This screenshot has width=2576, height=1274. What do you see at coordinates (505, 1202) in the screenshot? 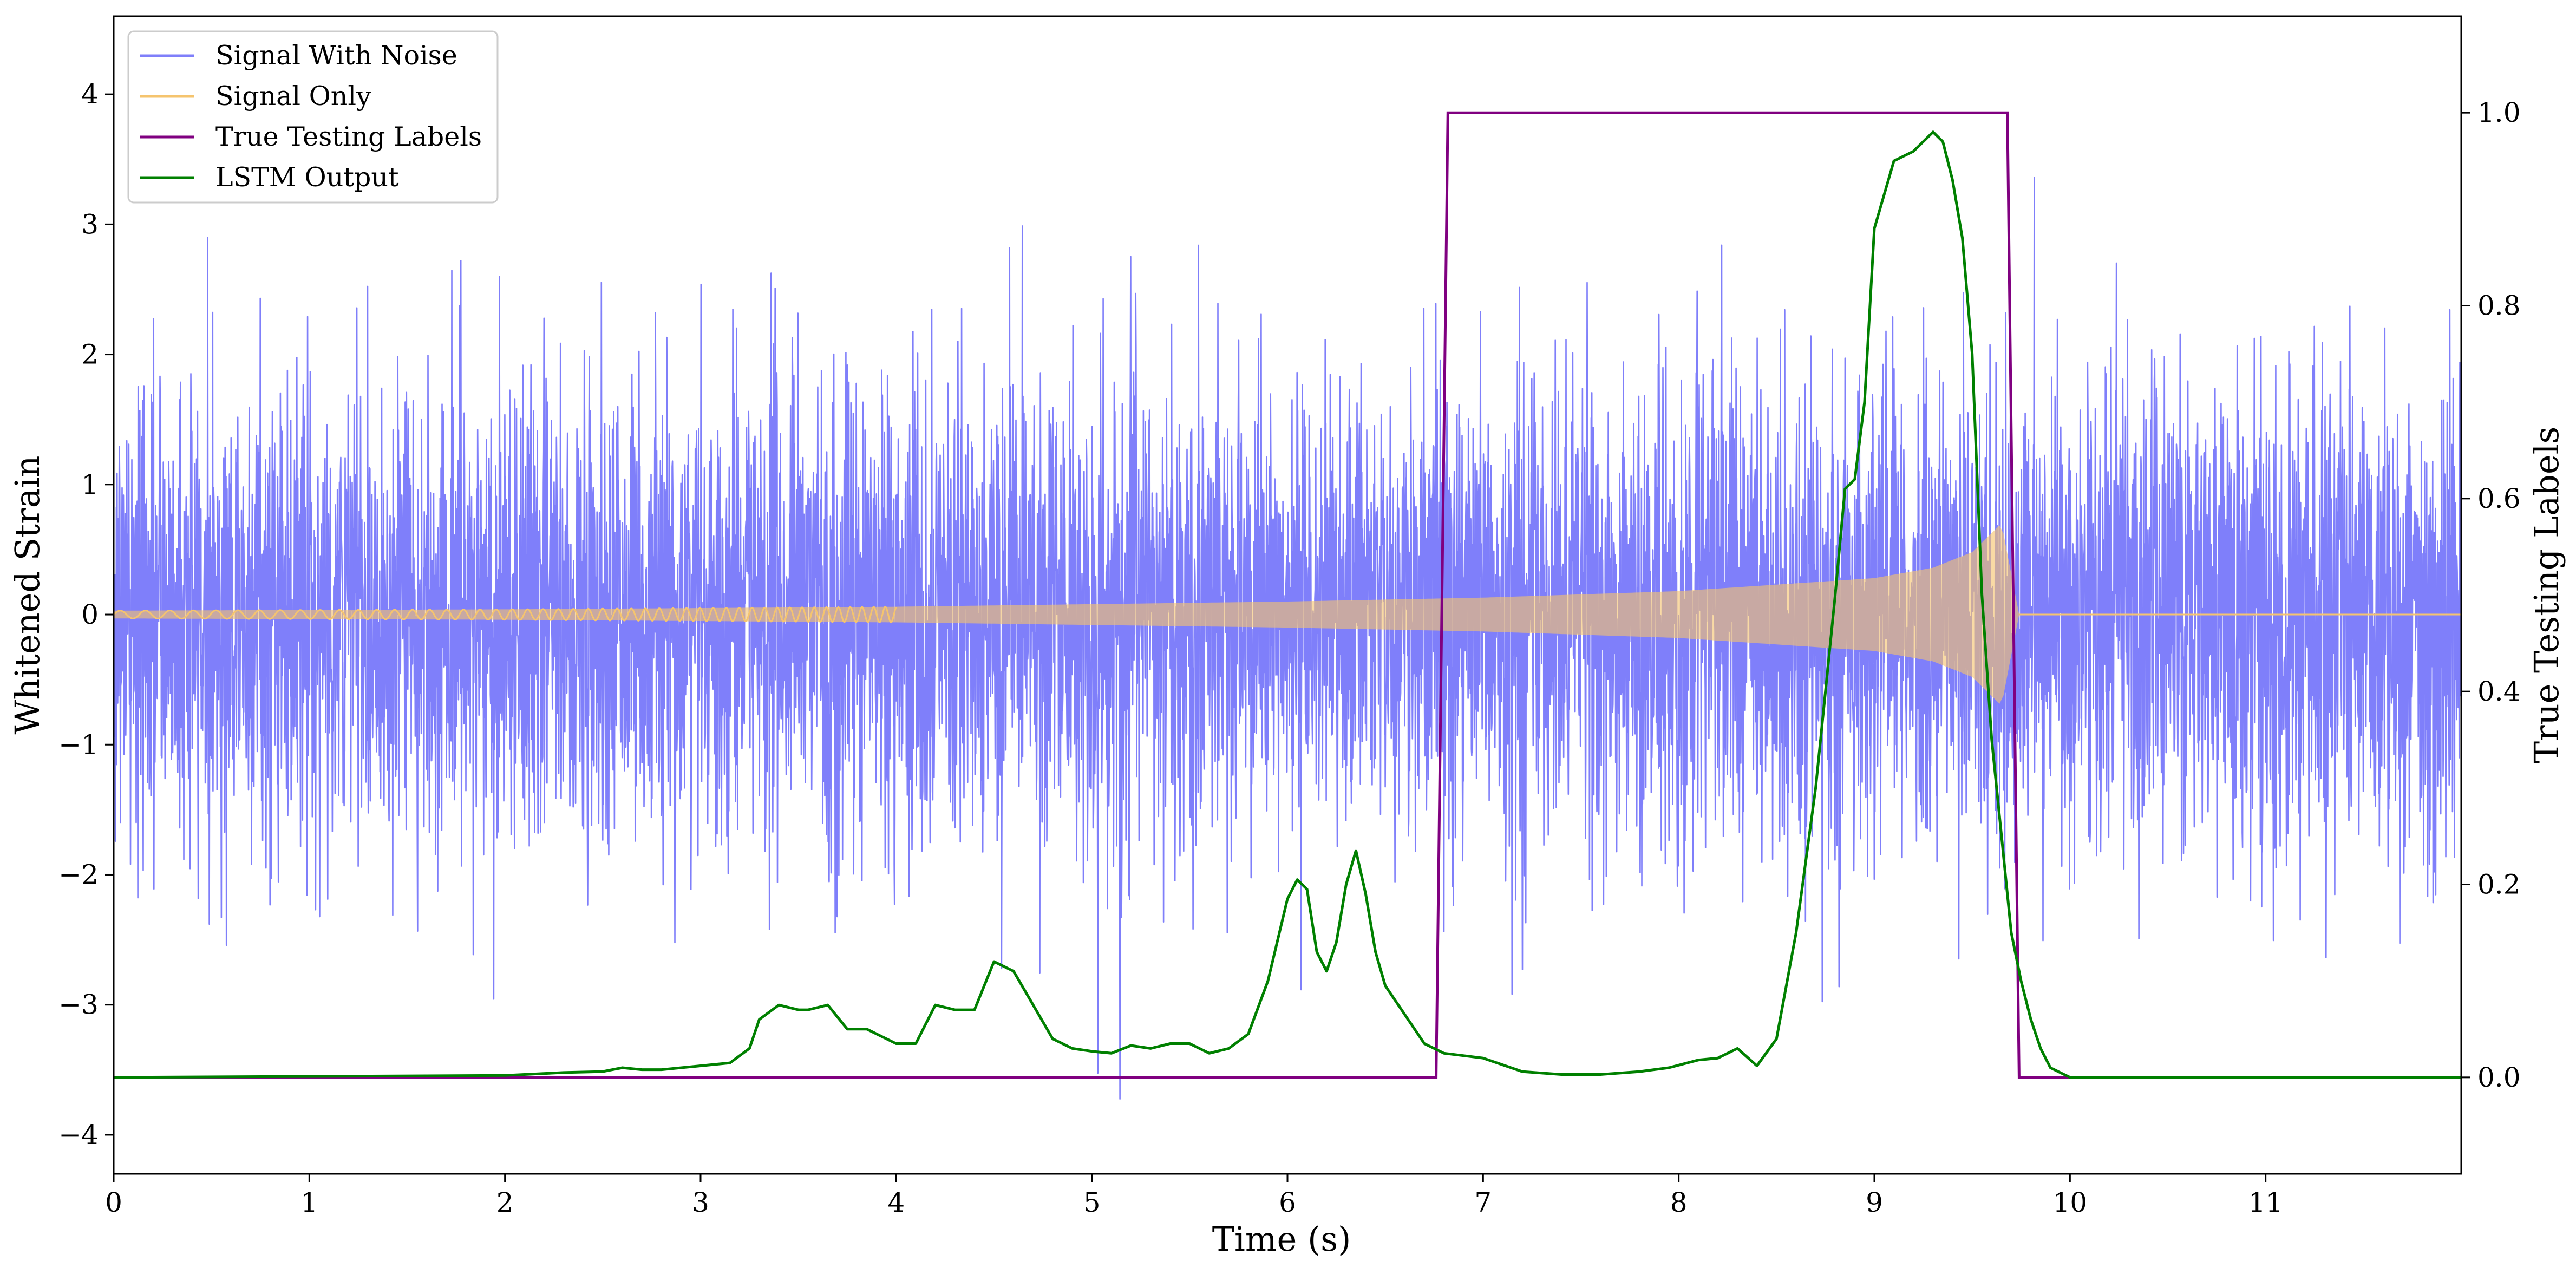
I see `x-tick-label: 2` at bounding box center [505, 1202].